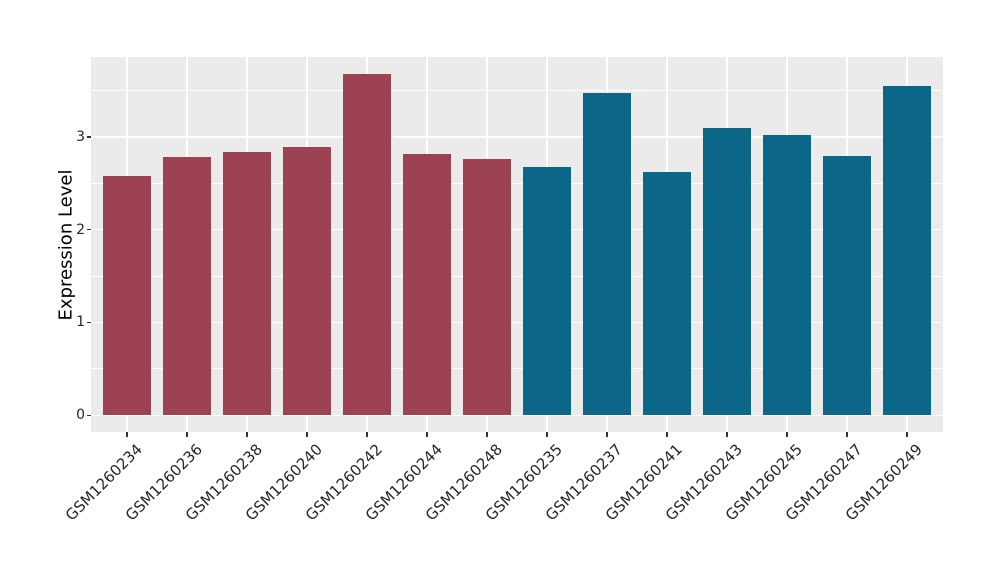  I want to click on bar-GSM1260241, so click(667, 294).